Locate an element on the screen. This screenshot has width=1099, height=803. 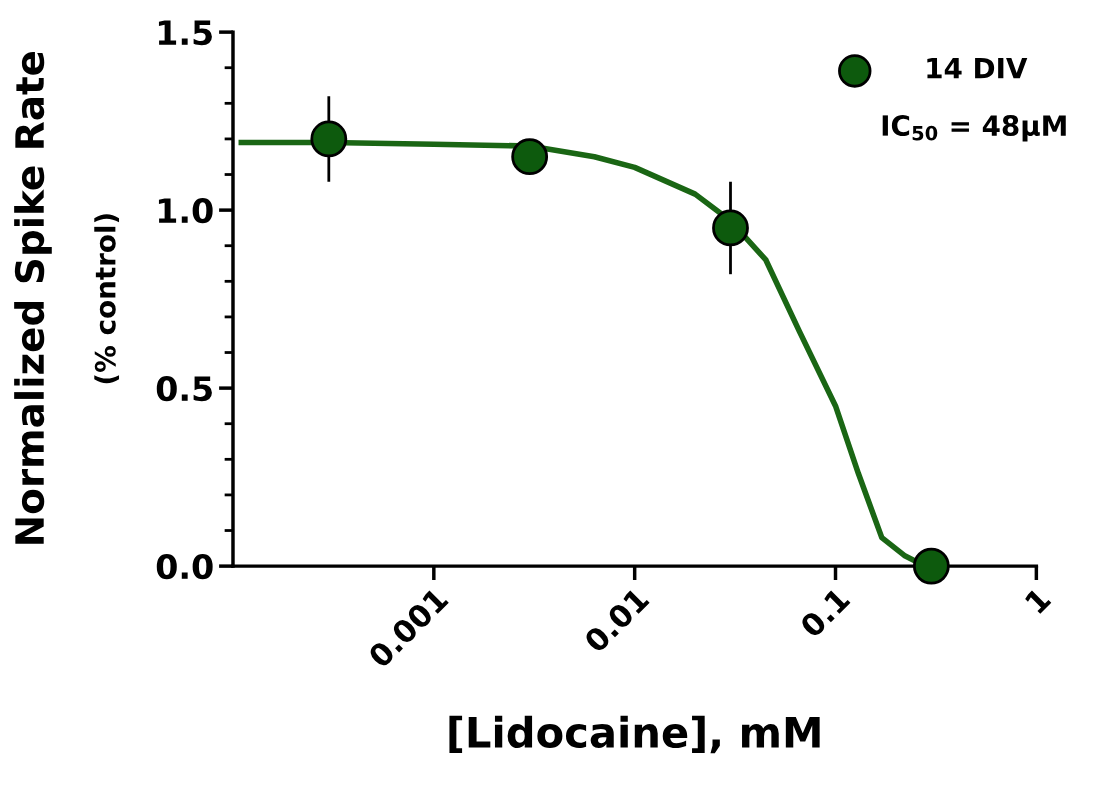
y-axis-title: Normalized Spike Rate is located at coordinates (33, 297).